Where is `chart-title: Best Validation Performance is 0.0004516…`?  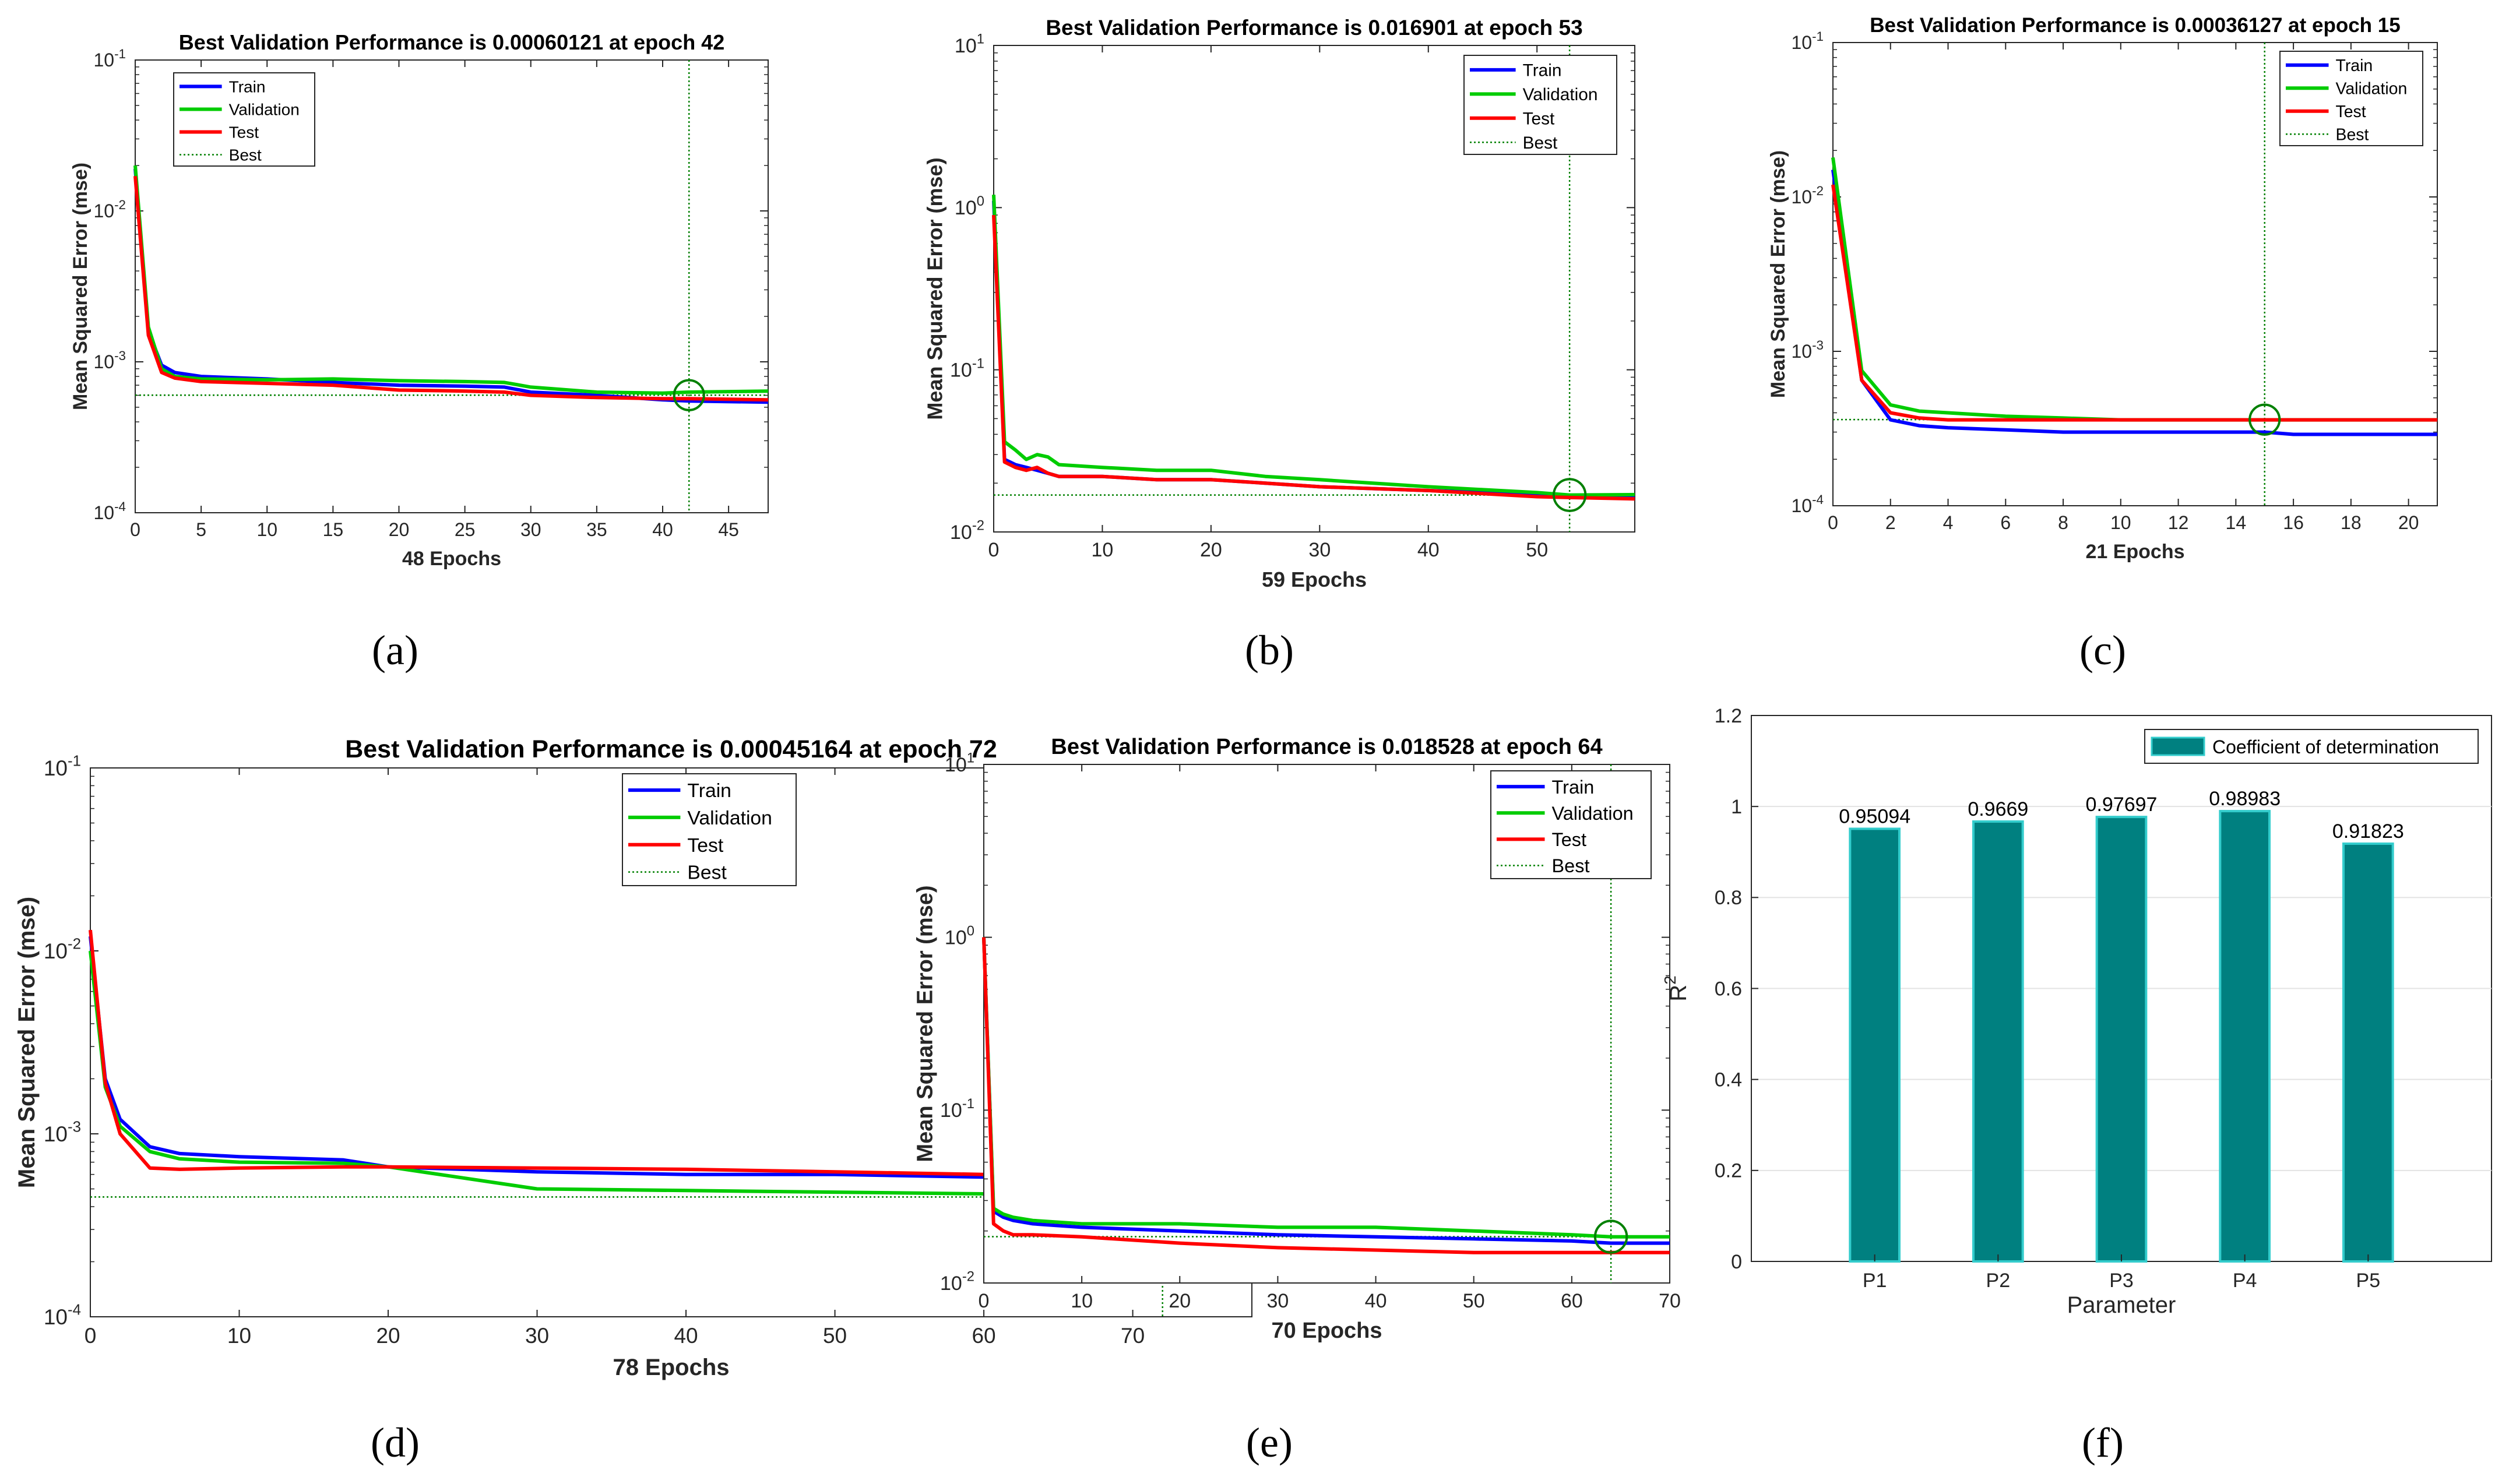 chart-title: Best Validation Performance is 0.0004516… is located at coordinates (671, 749).